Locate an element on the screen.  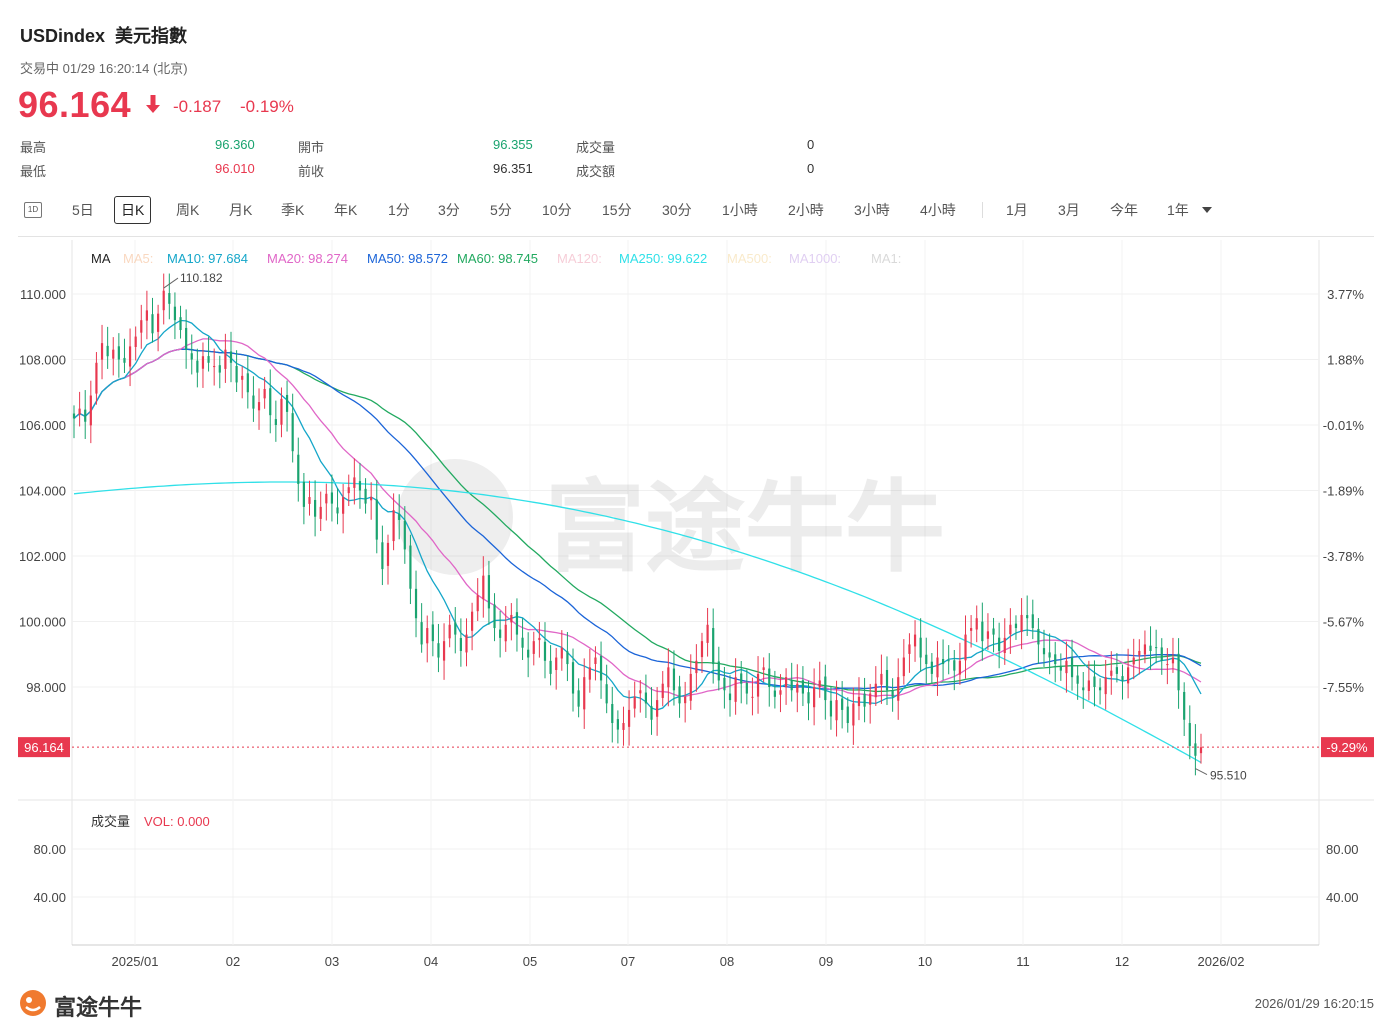
one-day-icon: 1D is located at coordinates (33, 210).